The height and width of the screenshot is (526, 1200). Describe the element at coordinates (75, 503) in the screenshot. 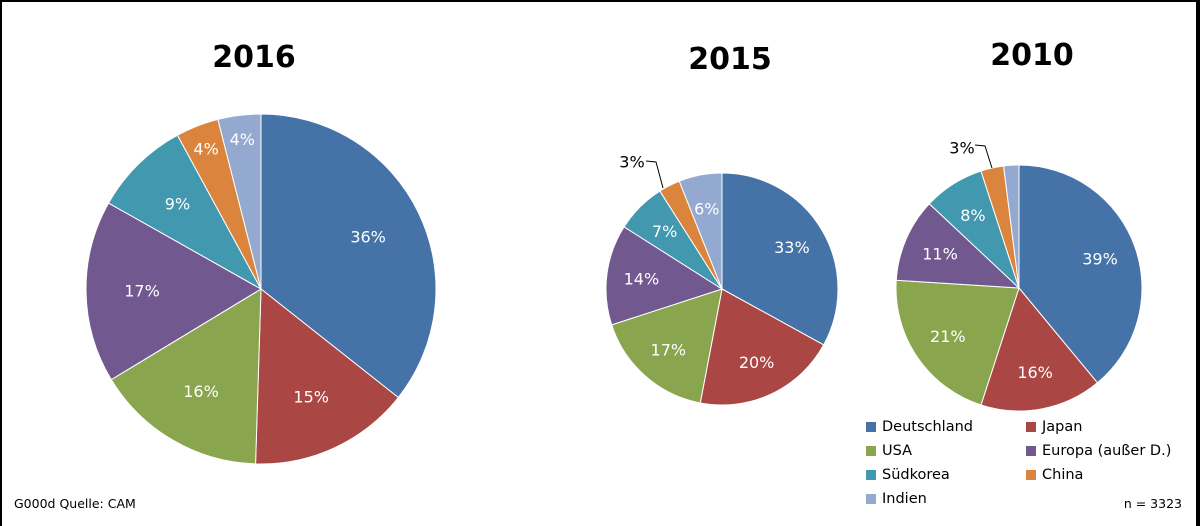

I see `source-note: G000d Quelle: CAM` at that location.